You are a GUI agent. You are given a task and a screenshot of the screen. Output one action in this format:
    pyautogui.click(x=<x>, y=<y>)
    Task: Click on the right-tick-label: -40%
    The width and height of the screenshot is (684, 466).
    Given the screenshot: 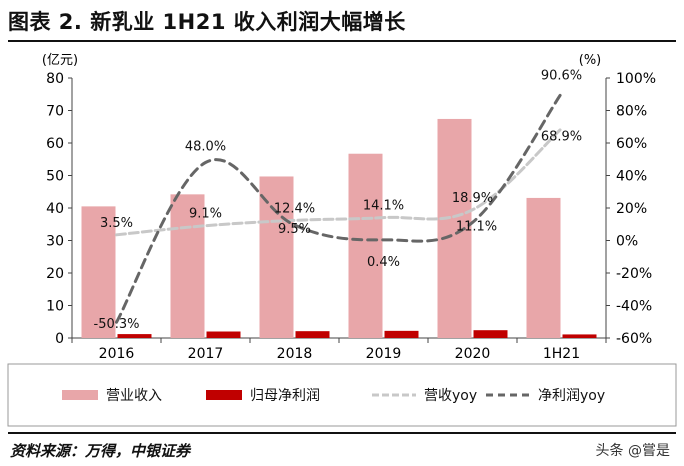 What is the action you would take?
    pyautogui.click(x=634, y=307)
    